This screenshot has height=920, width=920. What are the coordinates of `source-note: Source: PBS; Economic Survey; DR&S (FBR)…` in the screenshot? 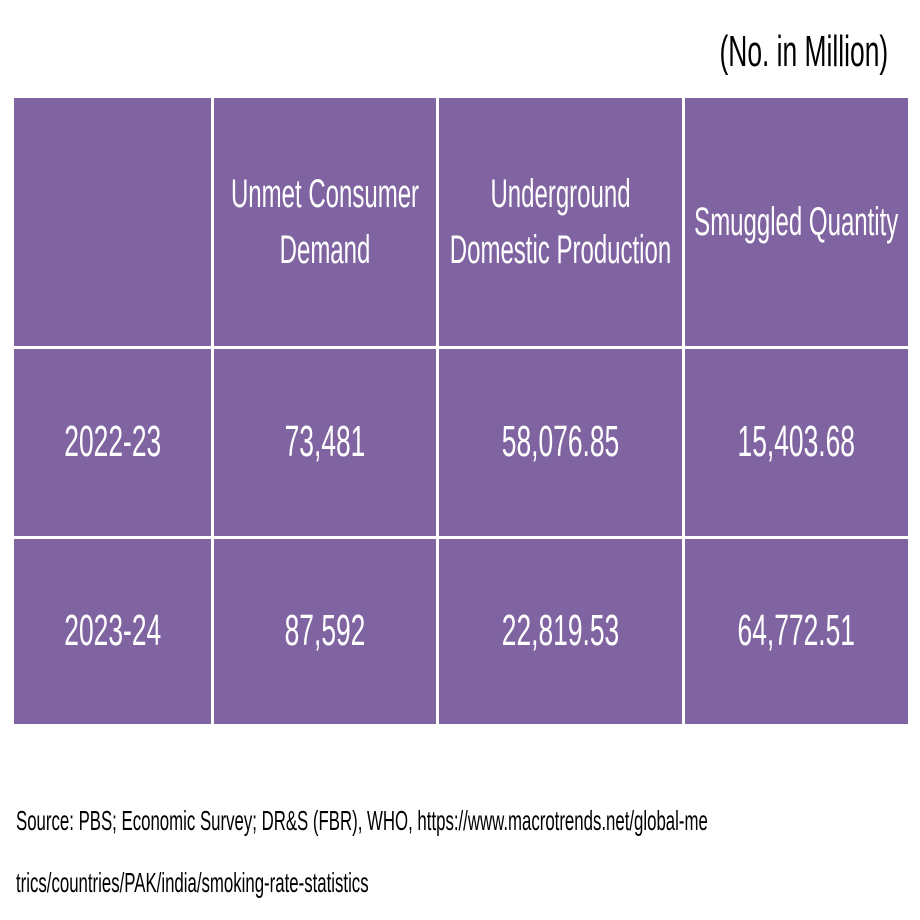 It's located at (362, 851).